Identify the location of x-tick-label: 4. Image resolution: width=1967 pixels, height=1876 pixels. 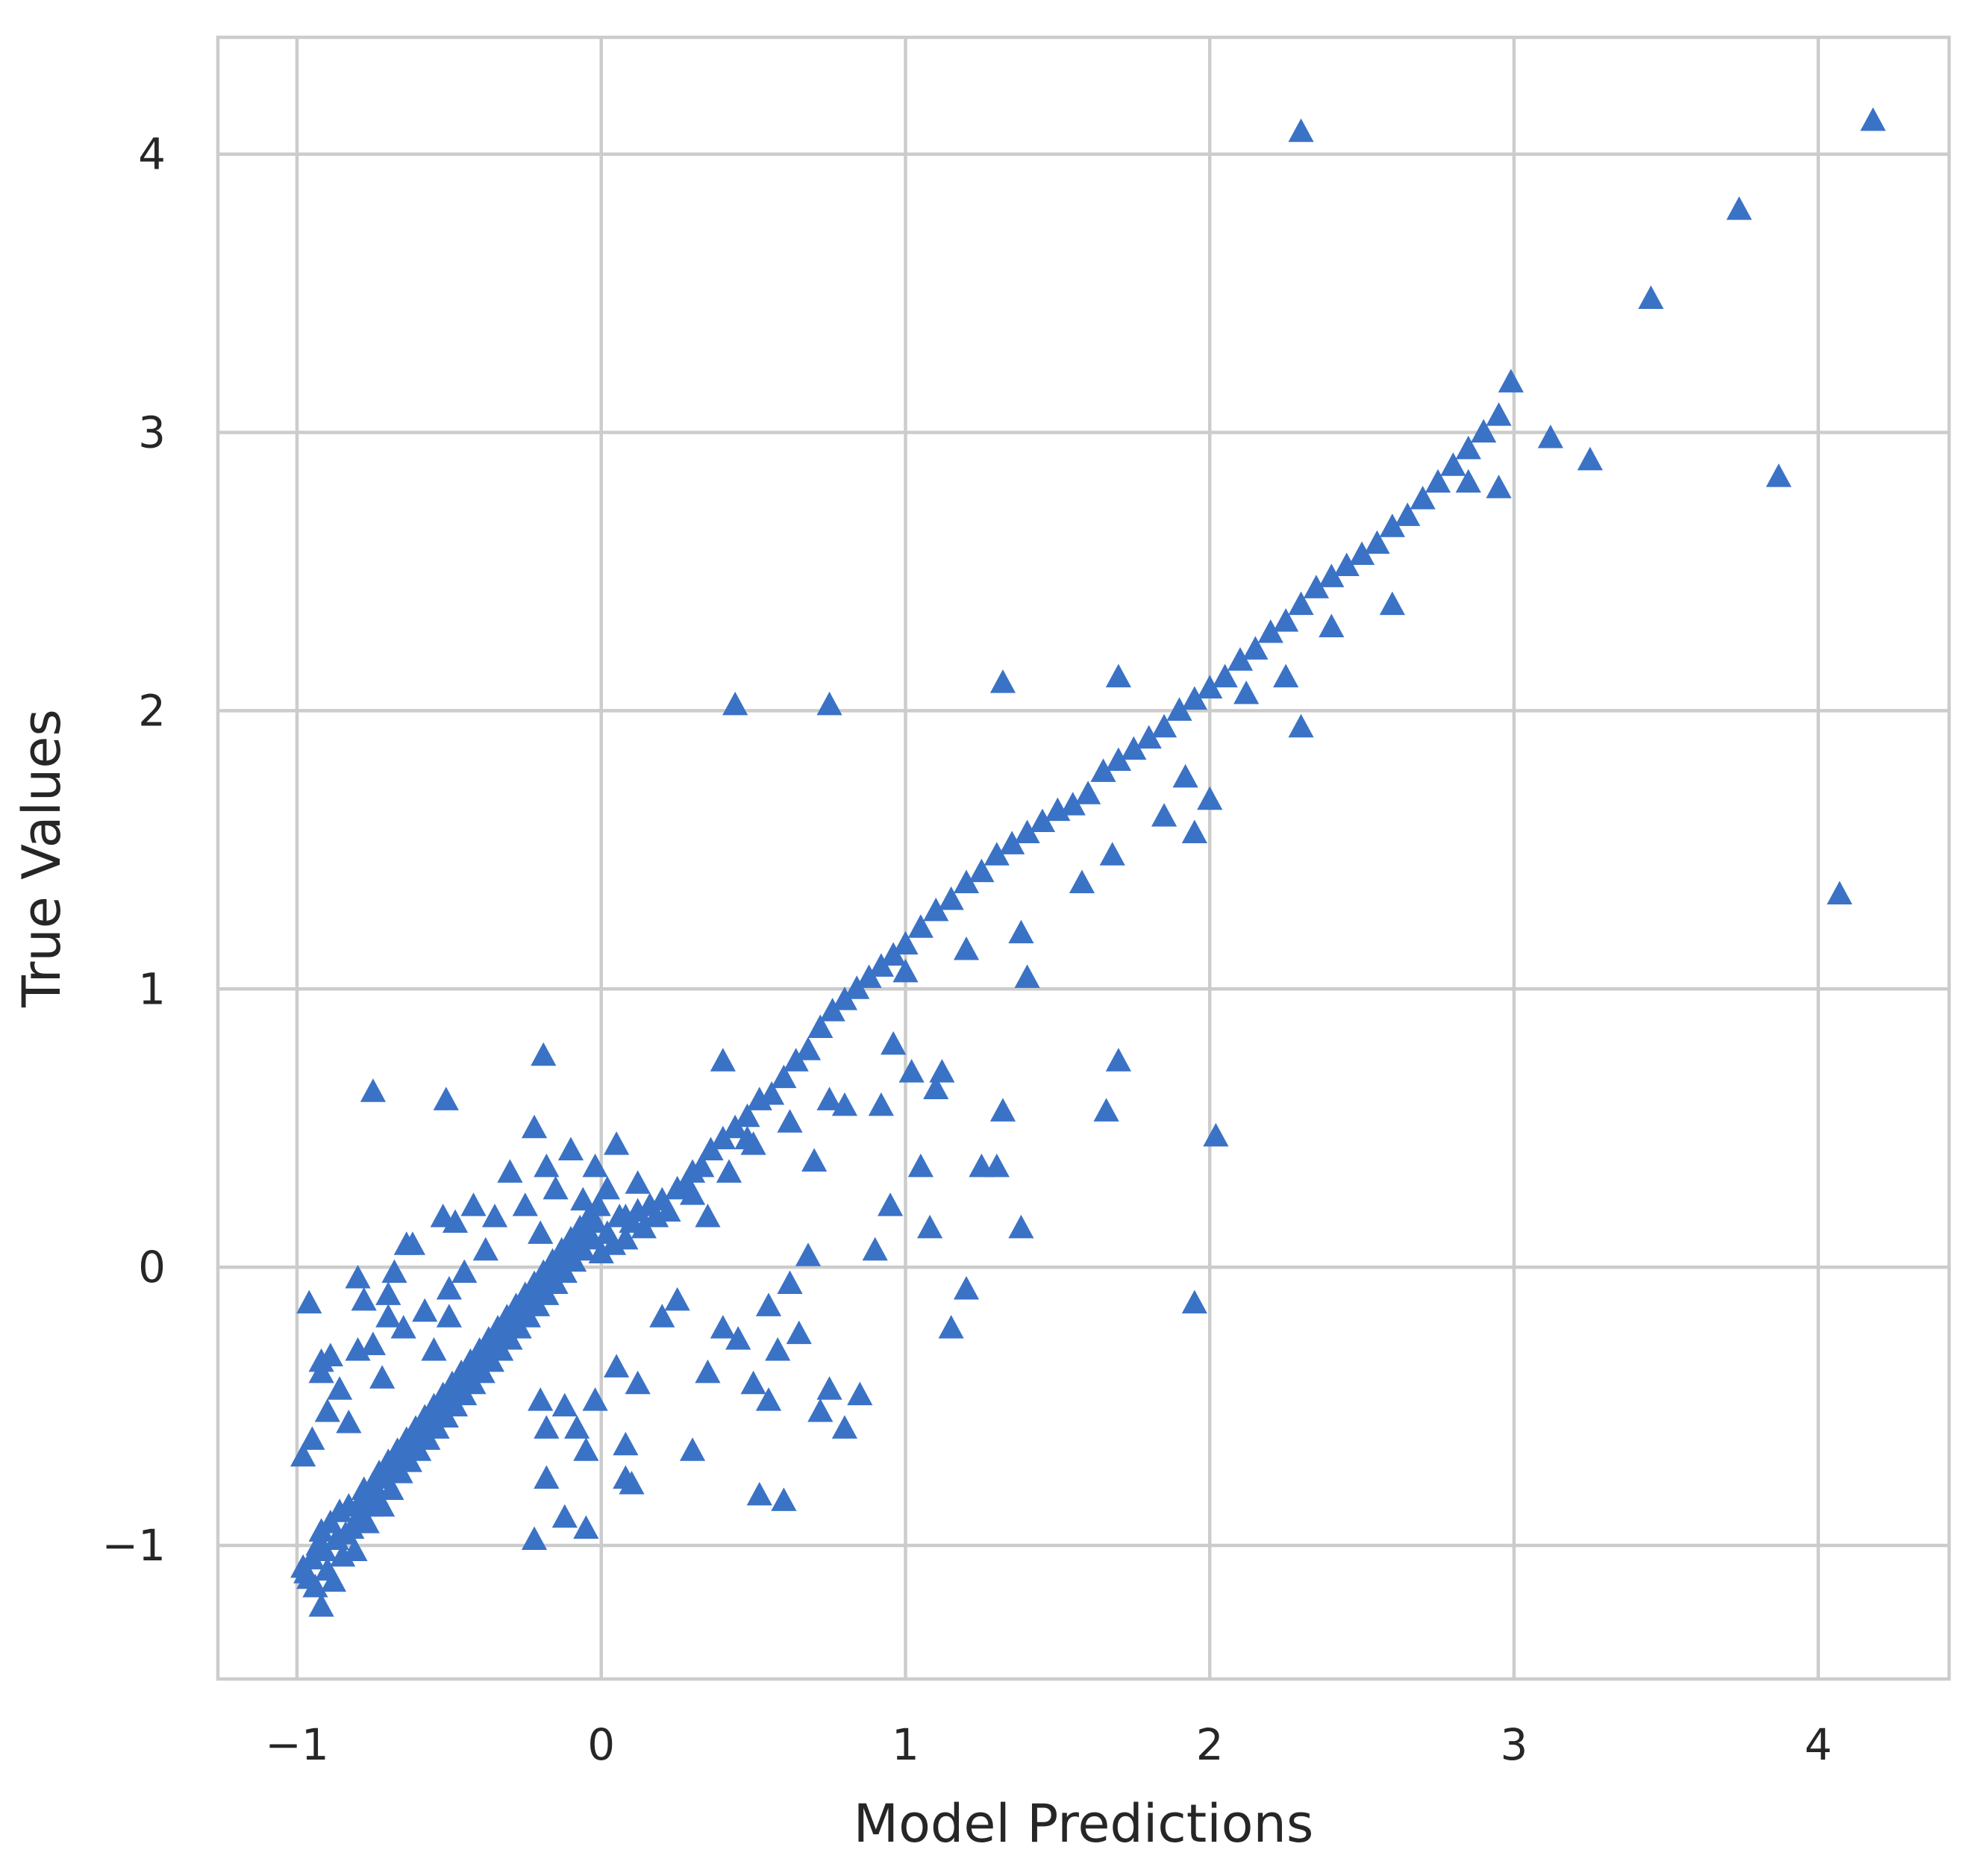
(1818, 1744).